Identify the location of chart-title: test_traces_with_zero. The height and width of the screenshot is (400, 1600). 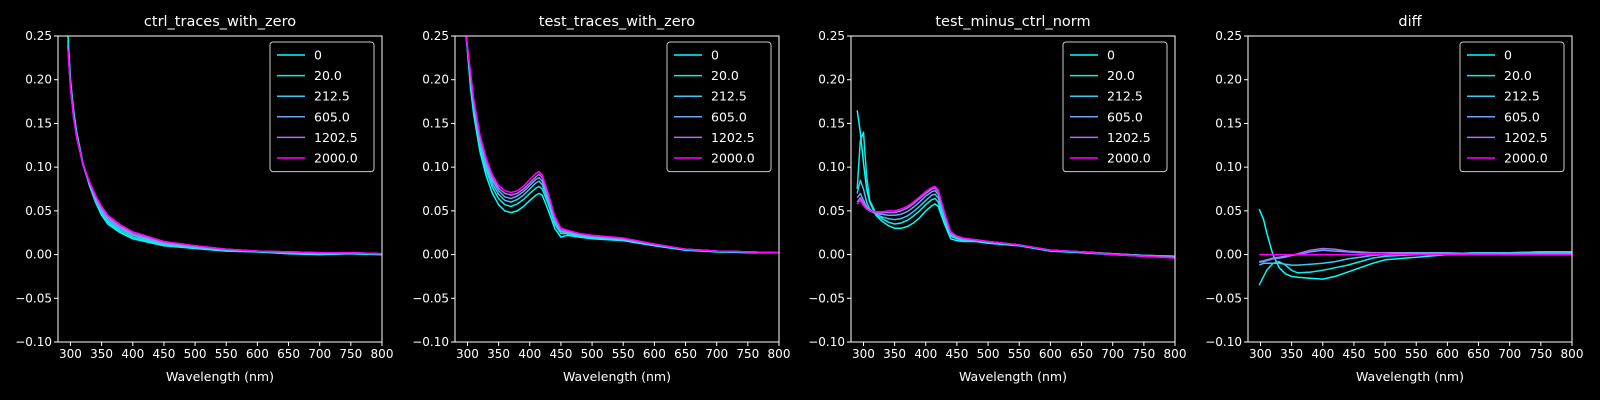
(617, 22).